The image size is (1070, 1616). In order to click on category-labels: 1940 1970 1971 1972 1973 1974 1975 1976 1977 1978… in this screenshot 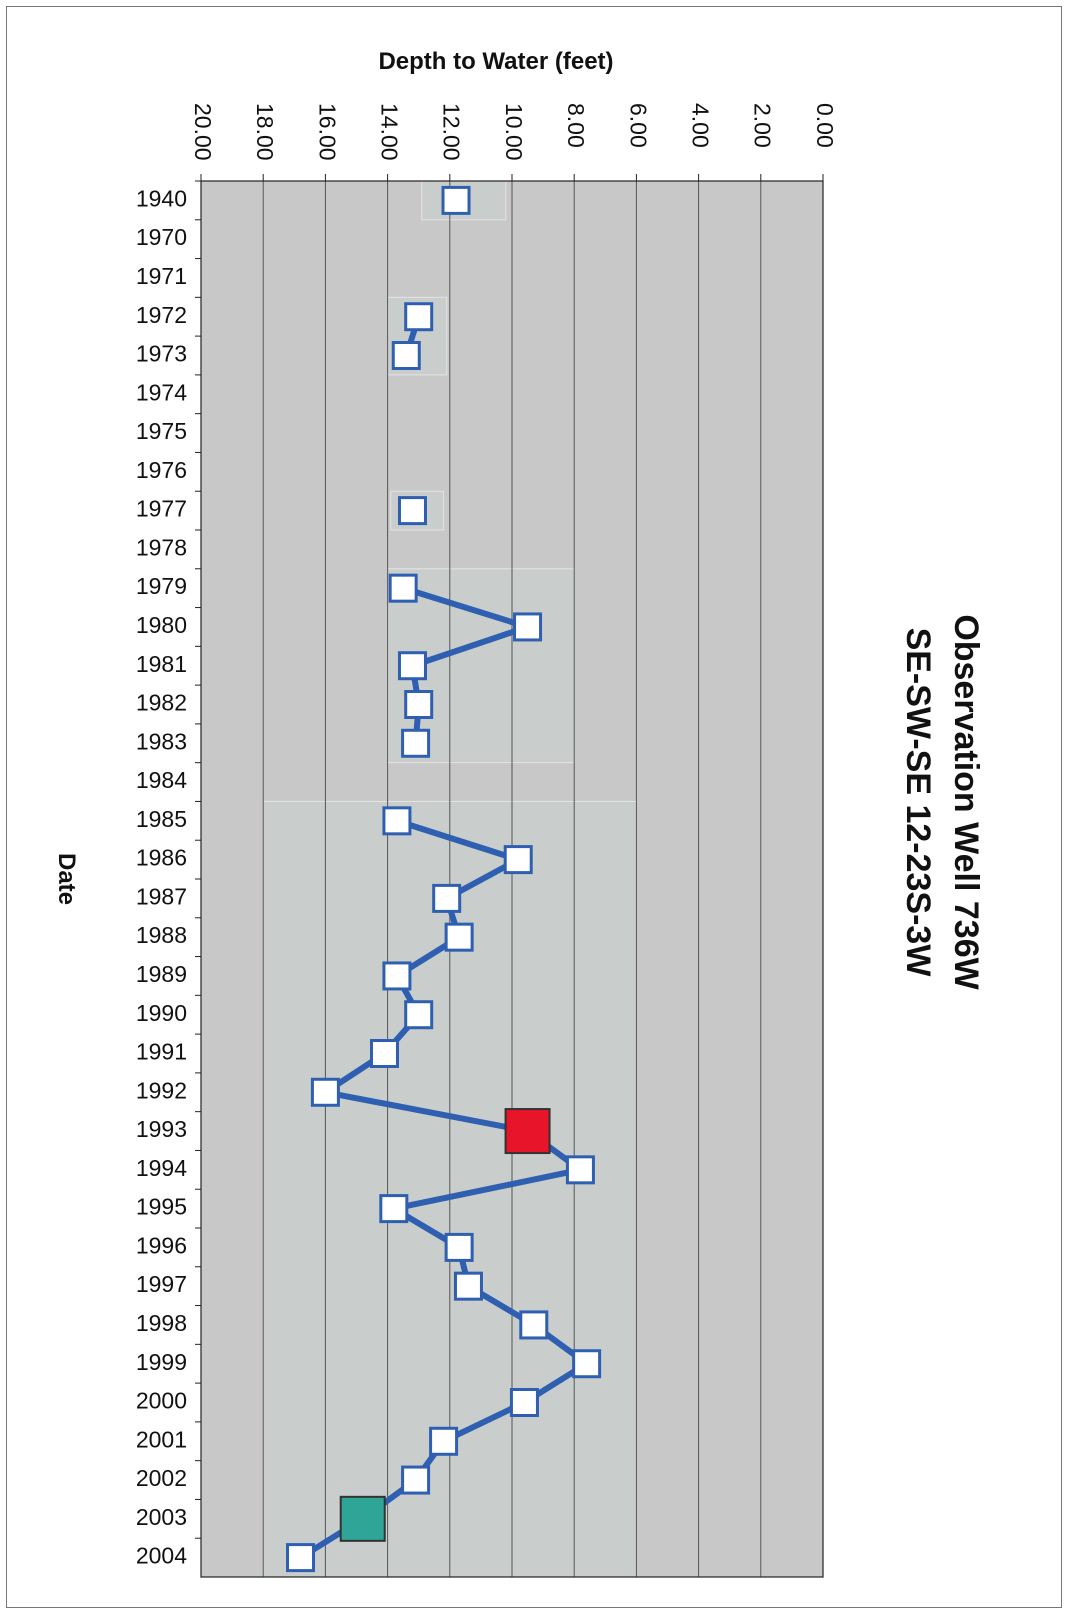, I will do `click(161, 876)`.